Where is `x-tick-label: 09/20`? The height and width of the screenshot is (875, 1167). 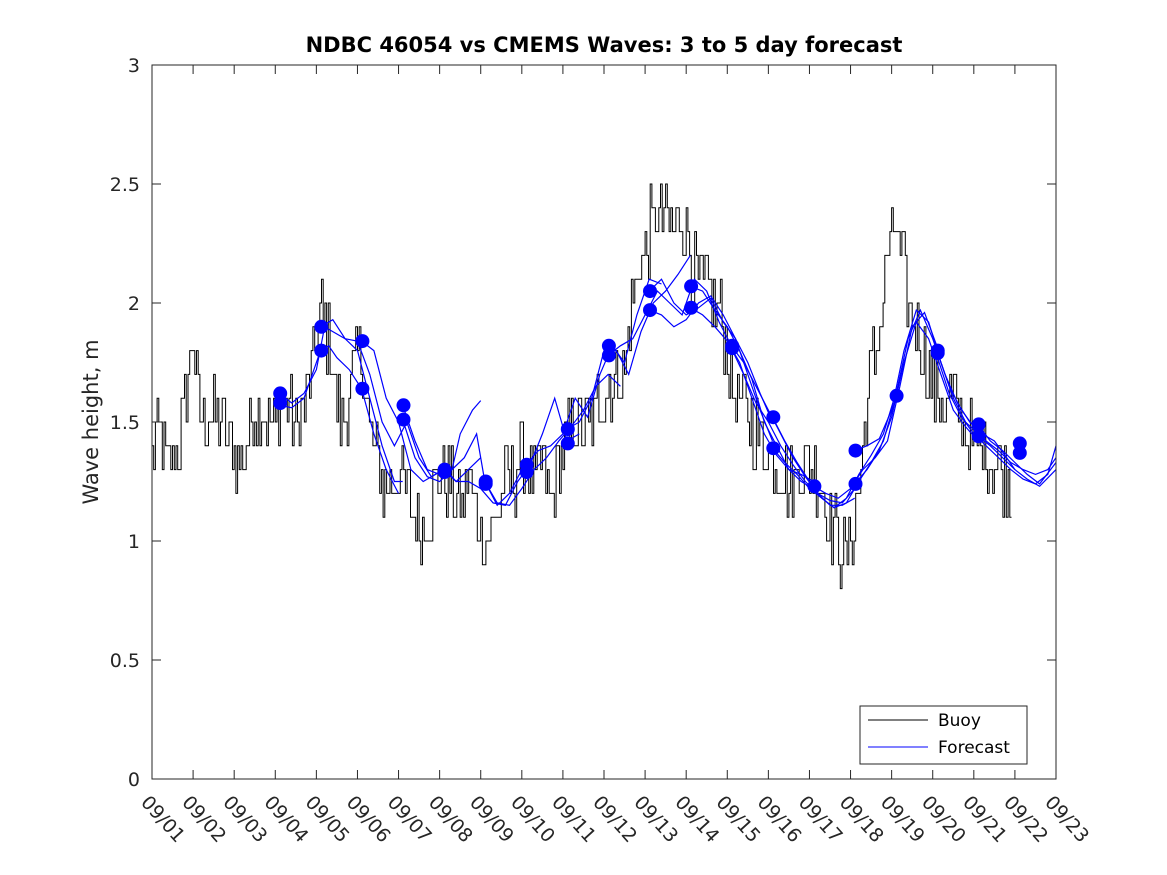
x-tick-label: 09/20 is located at coordinates (943, 819).